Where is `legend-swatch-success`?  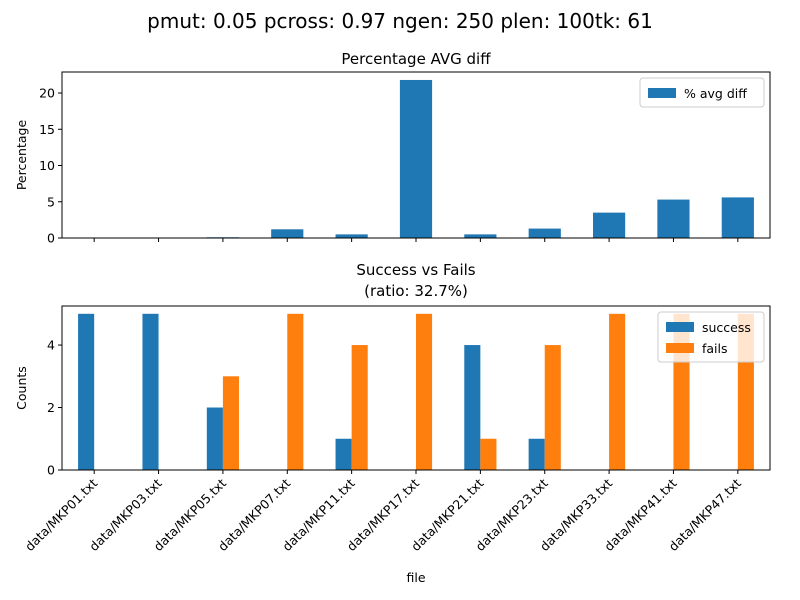
legend-swatch-success is located at coordinates (680, 327).